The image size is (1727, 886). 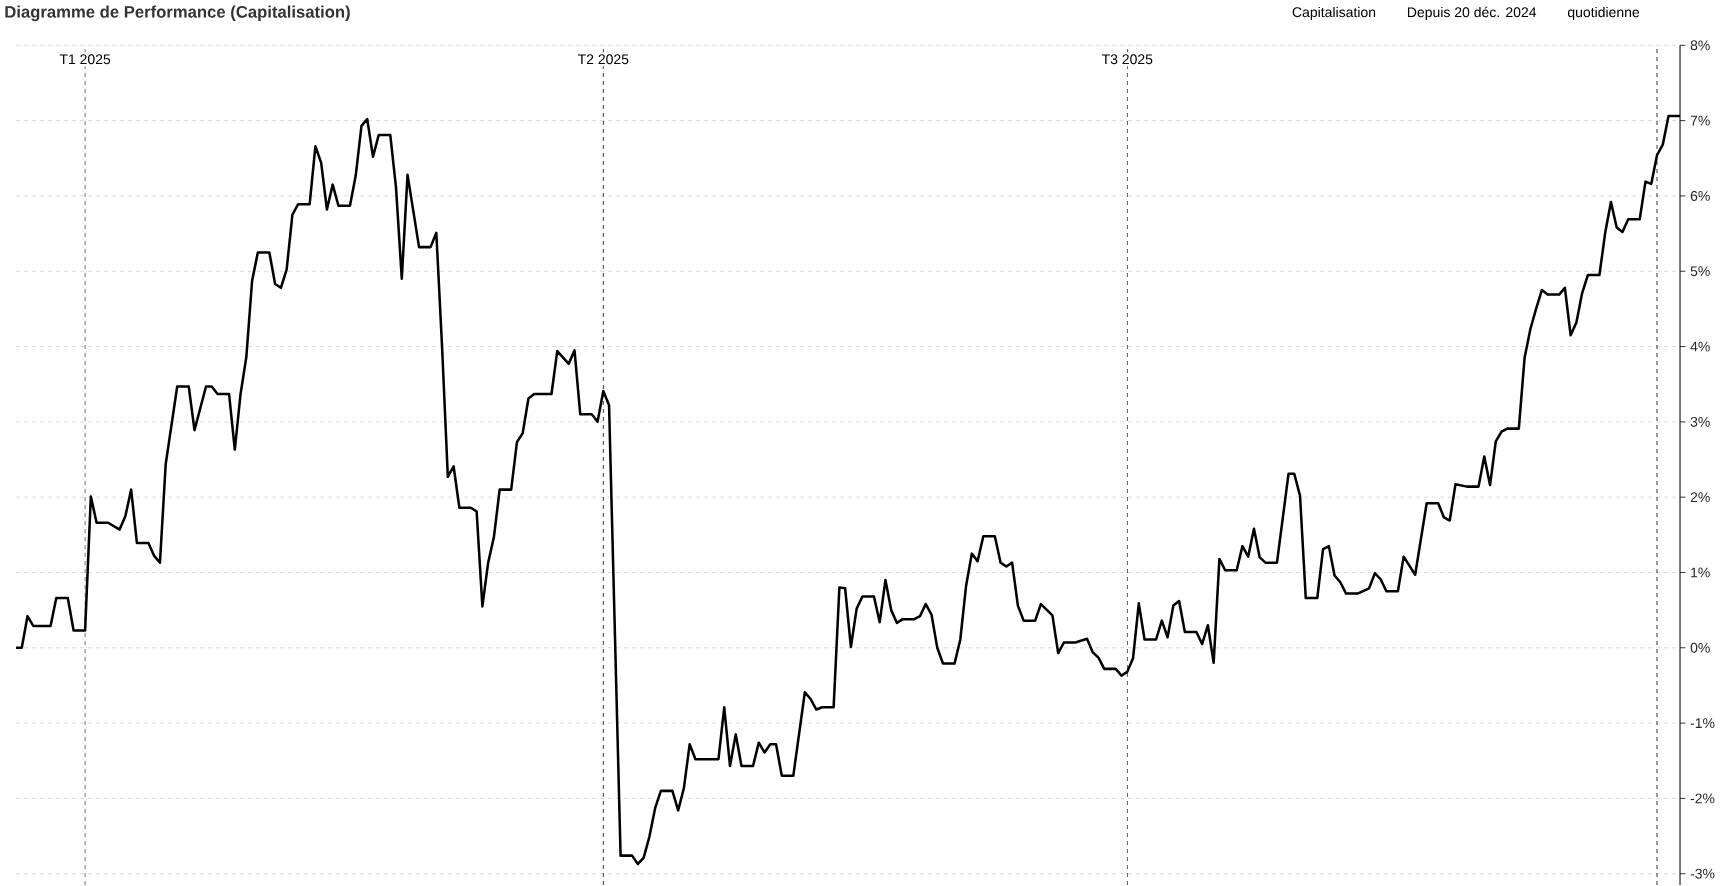 I want to click on y-tick-label: 0%, so click(x=1700, y=648).